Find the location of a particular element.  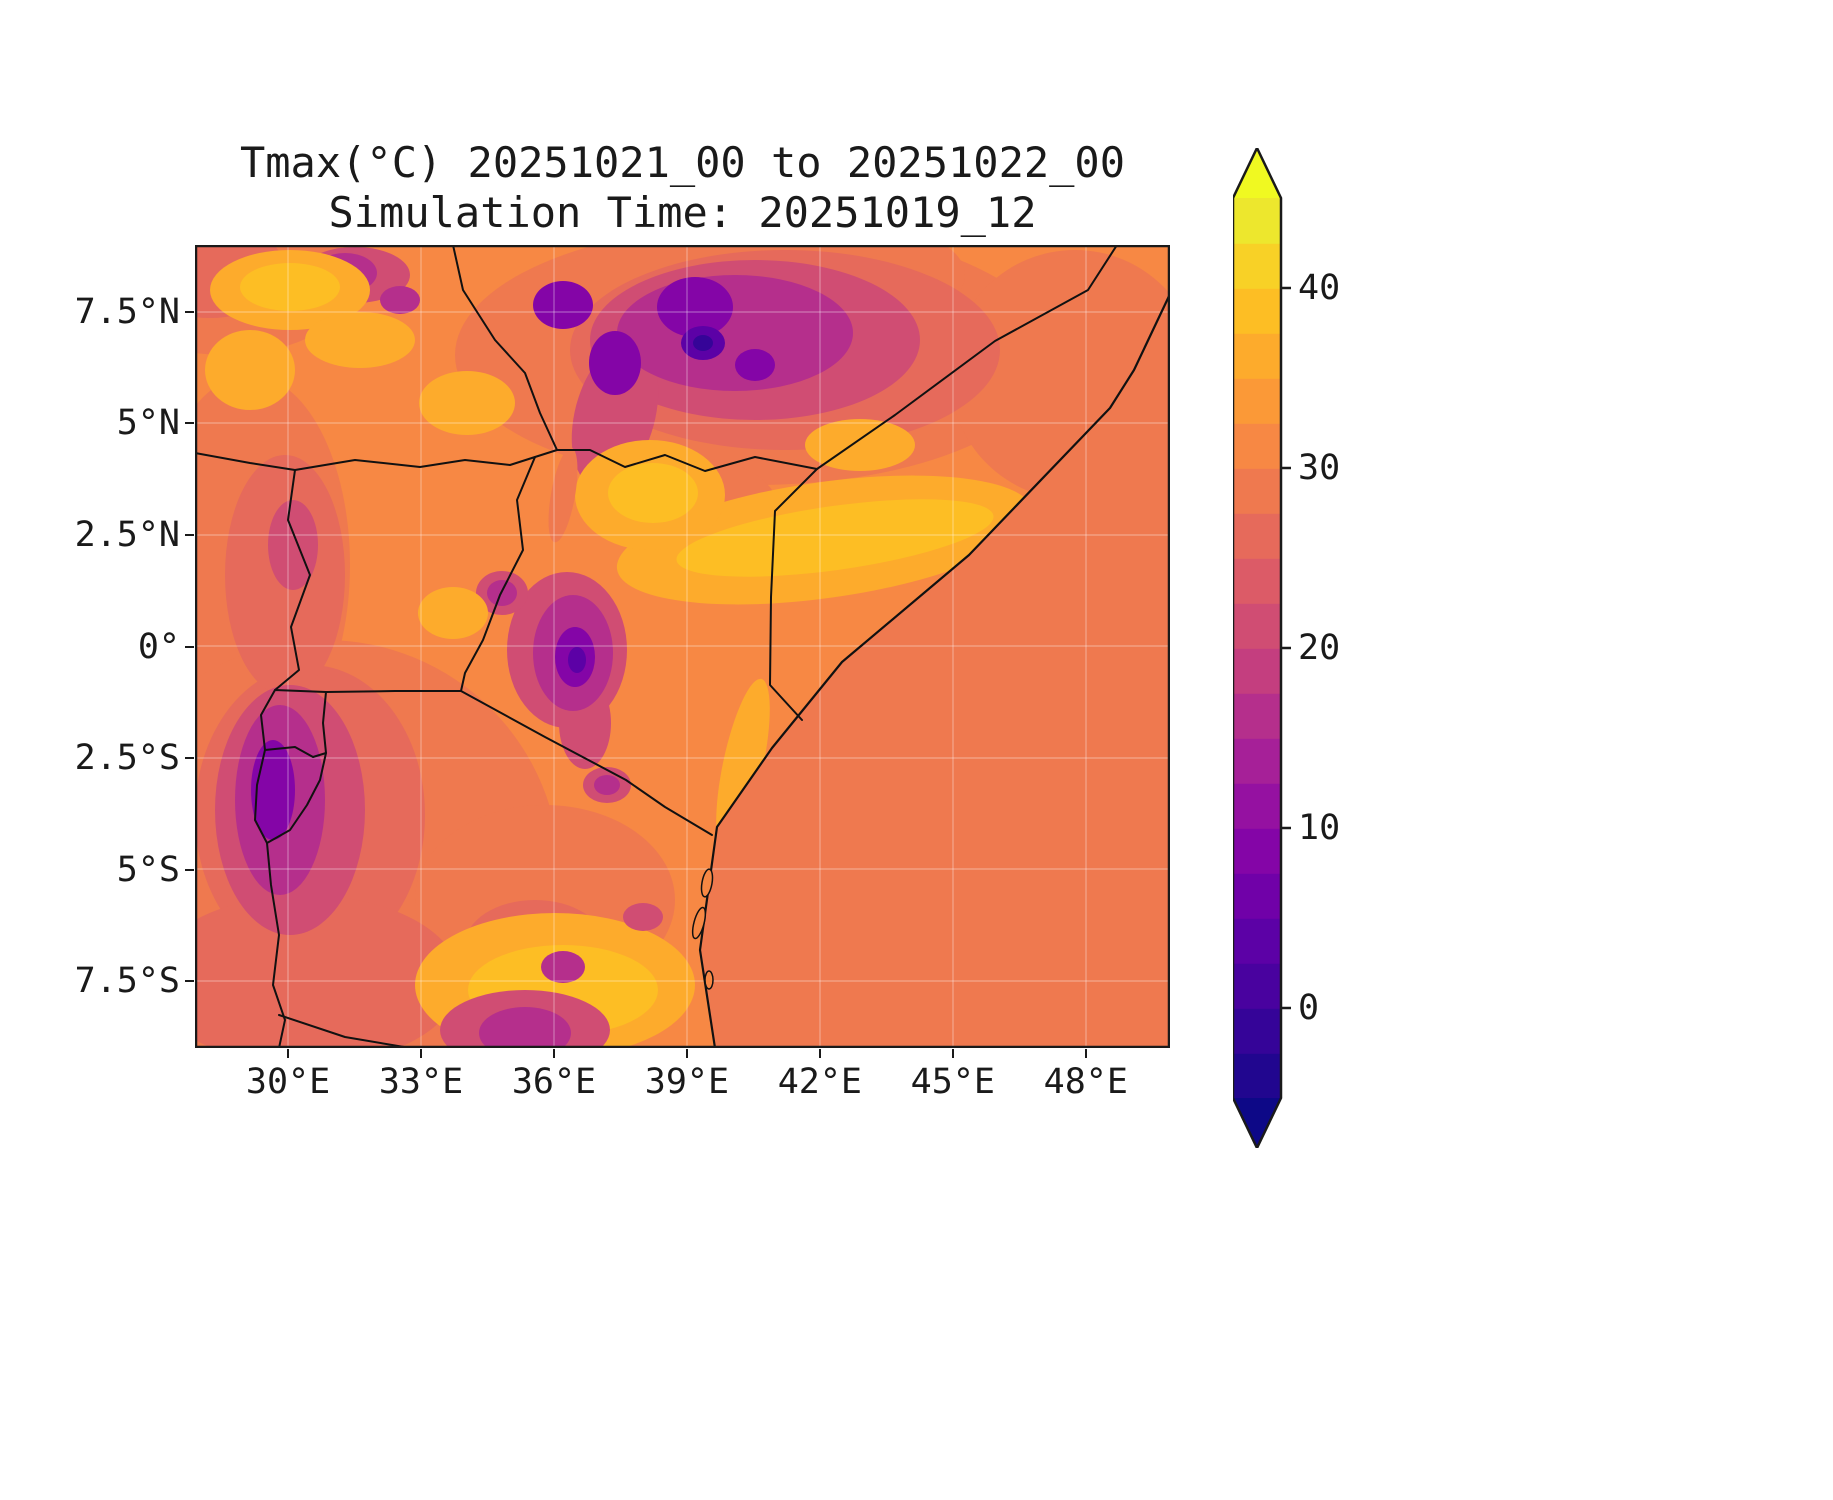

colorbar-under-arrow is located at coordinates (1257, 1123).